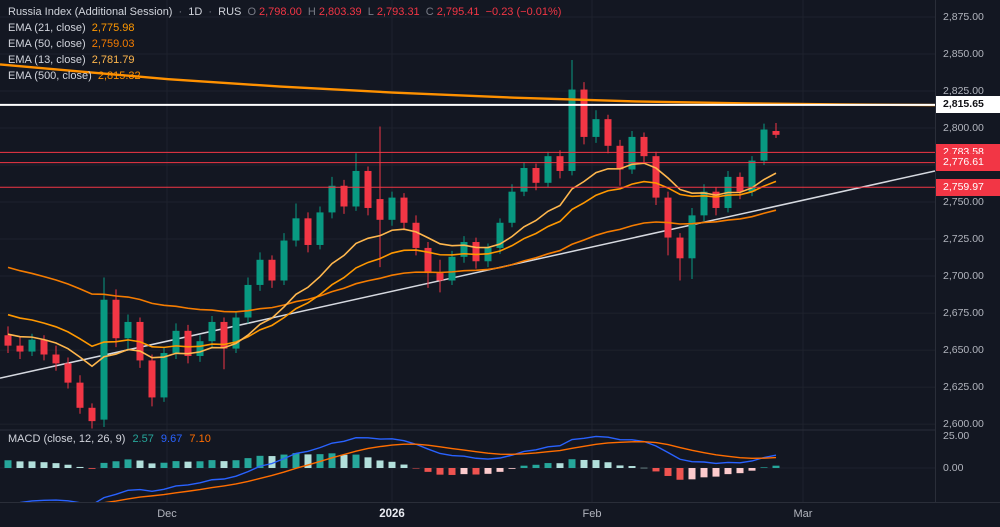  I want to click on time-axis: Dec 2026 Feb Mar, so click(500, 514).